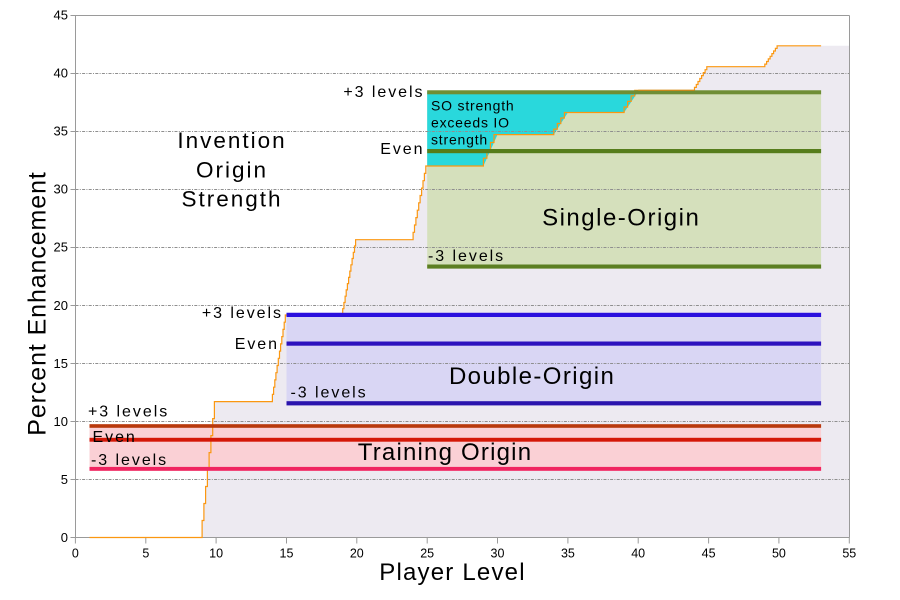  Describe the element at coordinates (473, 106) in the screenshot. I see `svg-text: SO strength` at that location.